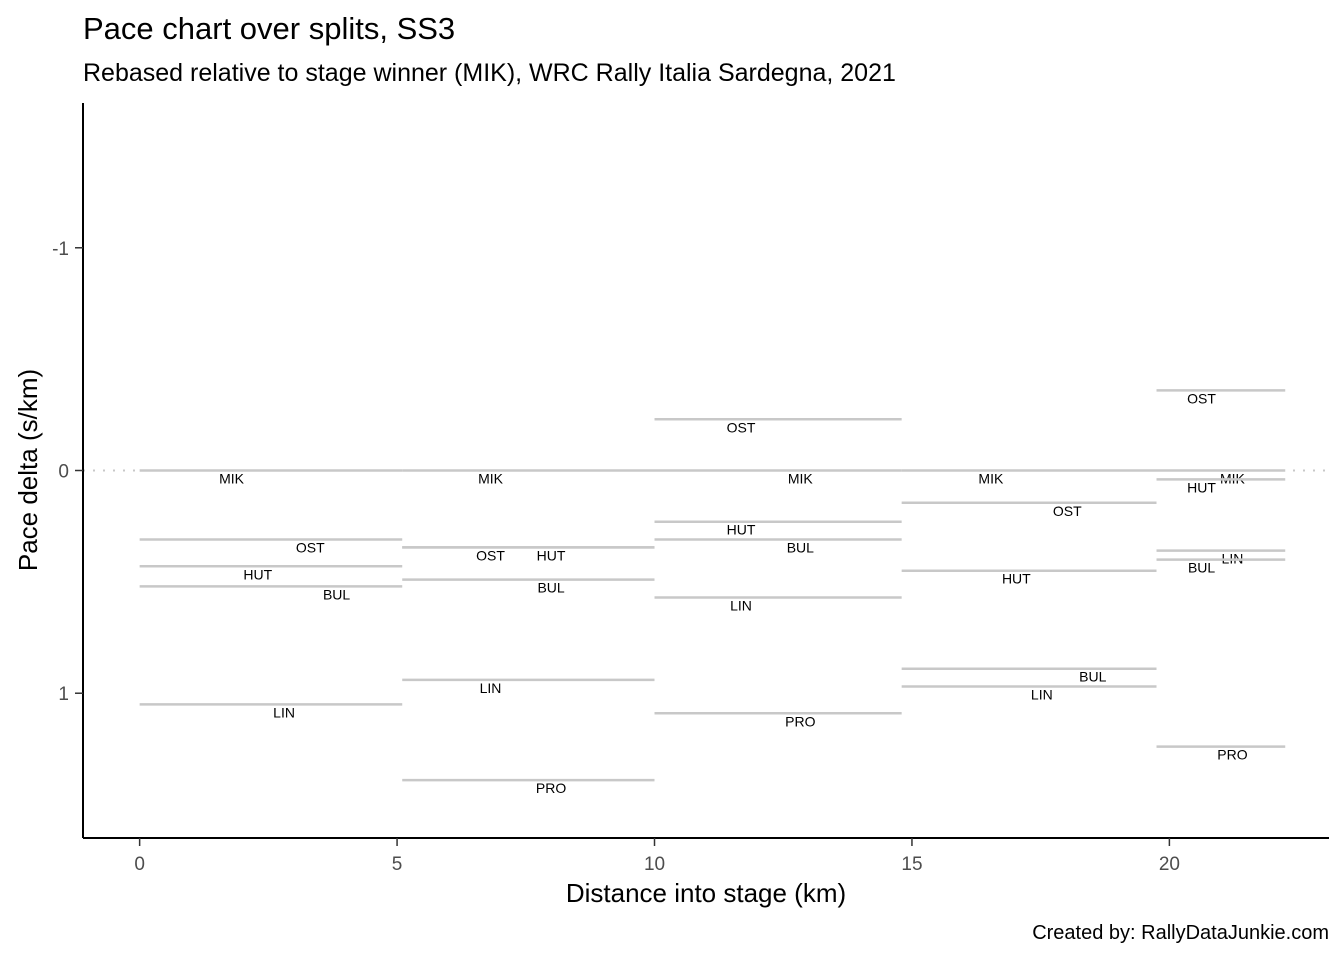  I want to click on x-axis-title: Distance into stage (km), so click(706, 893).